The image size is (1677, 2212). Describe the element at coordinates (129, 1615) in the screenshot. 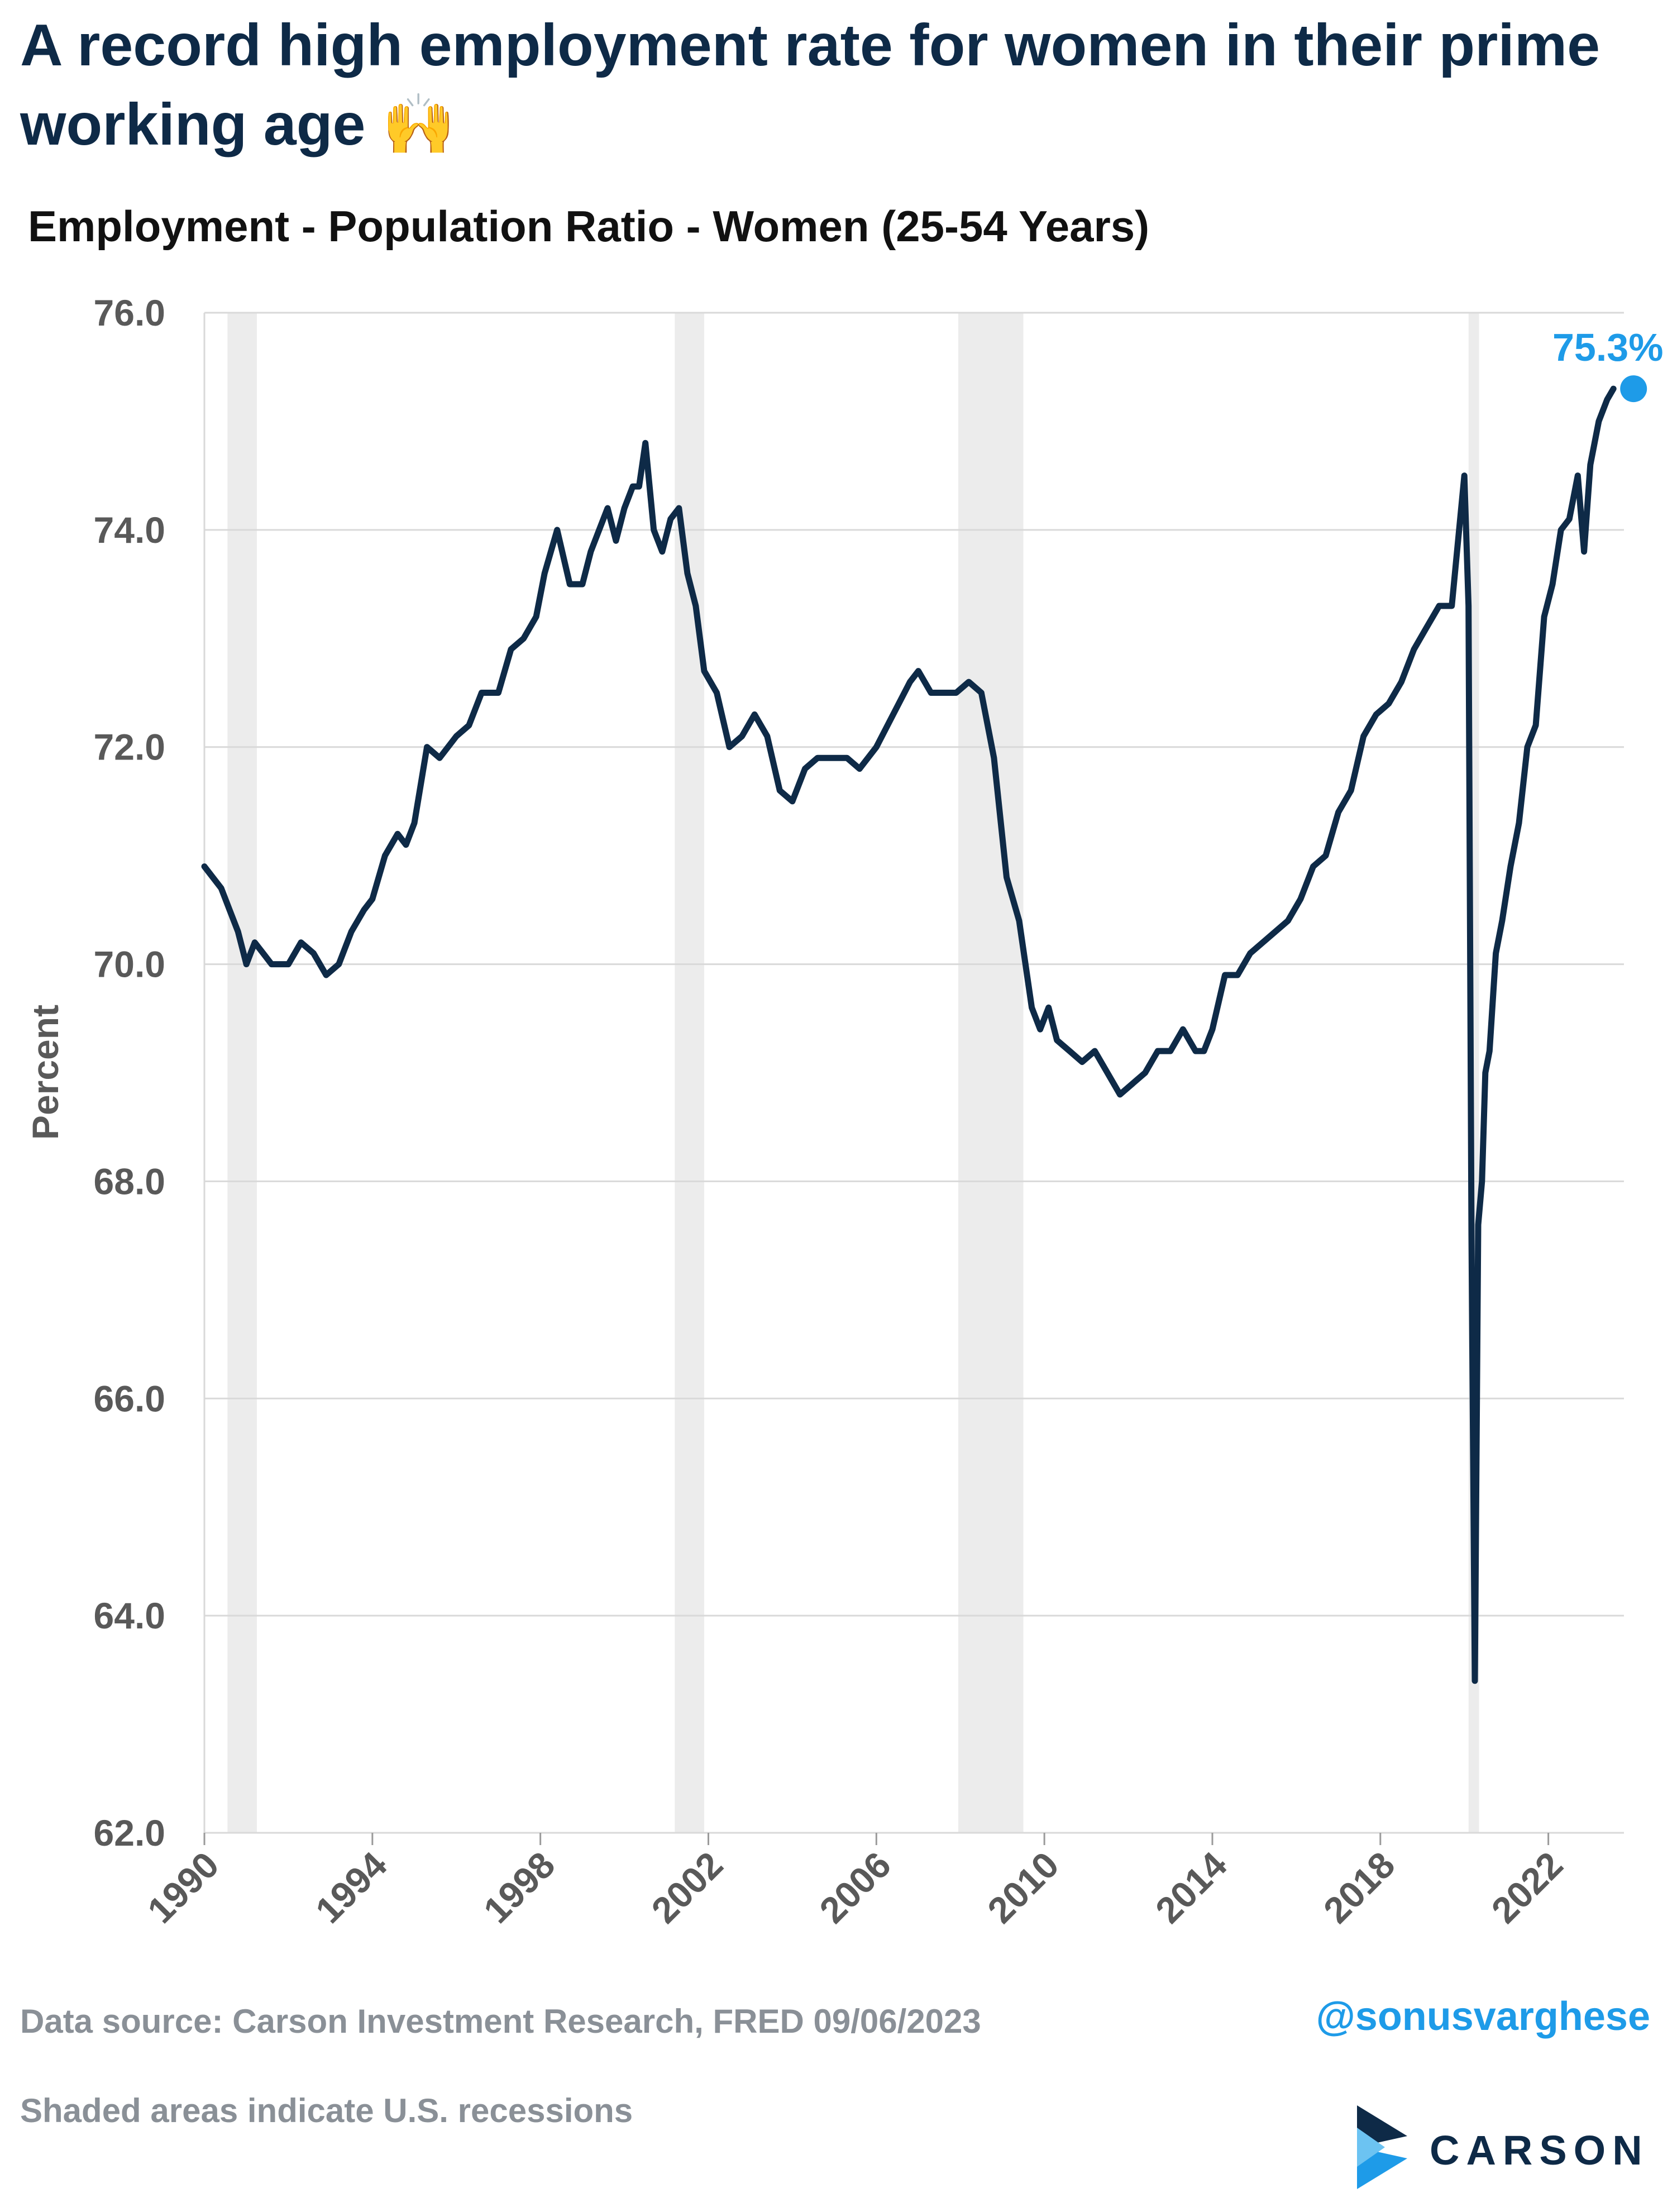

I see `y-tick-label-1: 64.0` at that location.